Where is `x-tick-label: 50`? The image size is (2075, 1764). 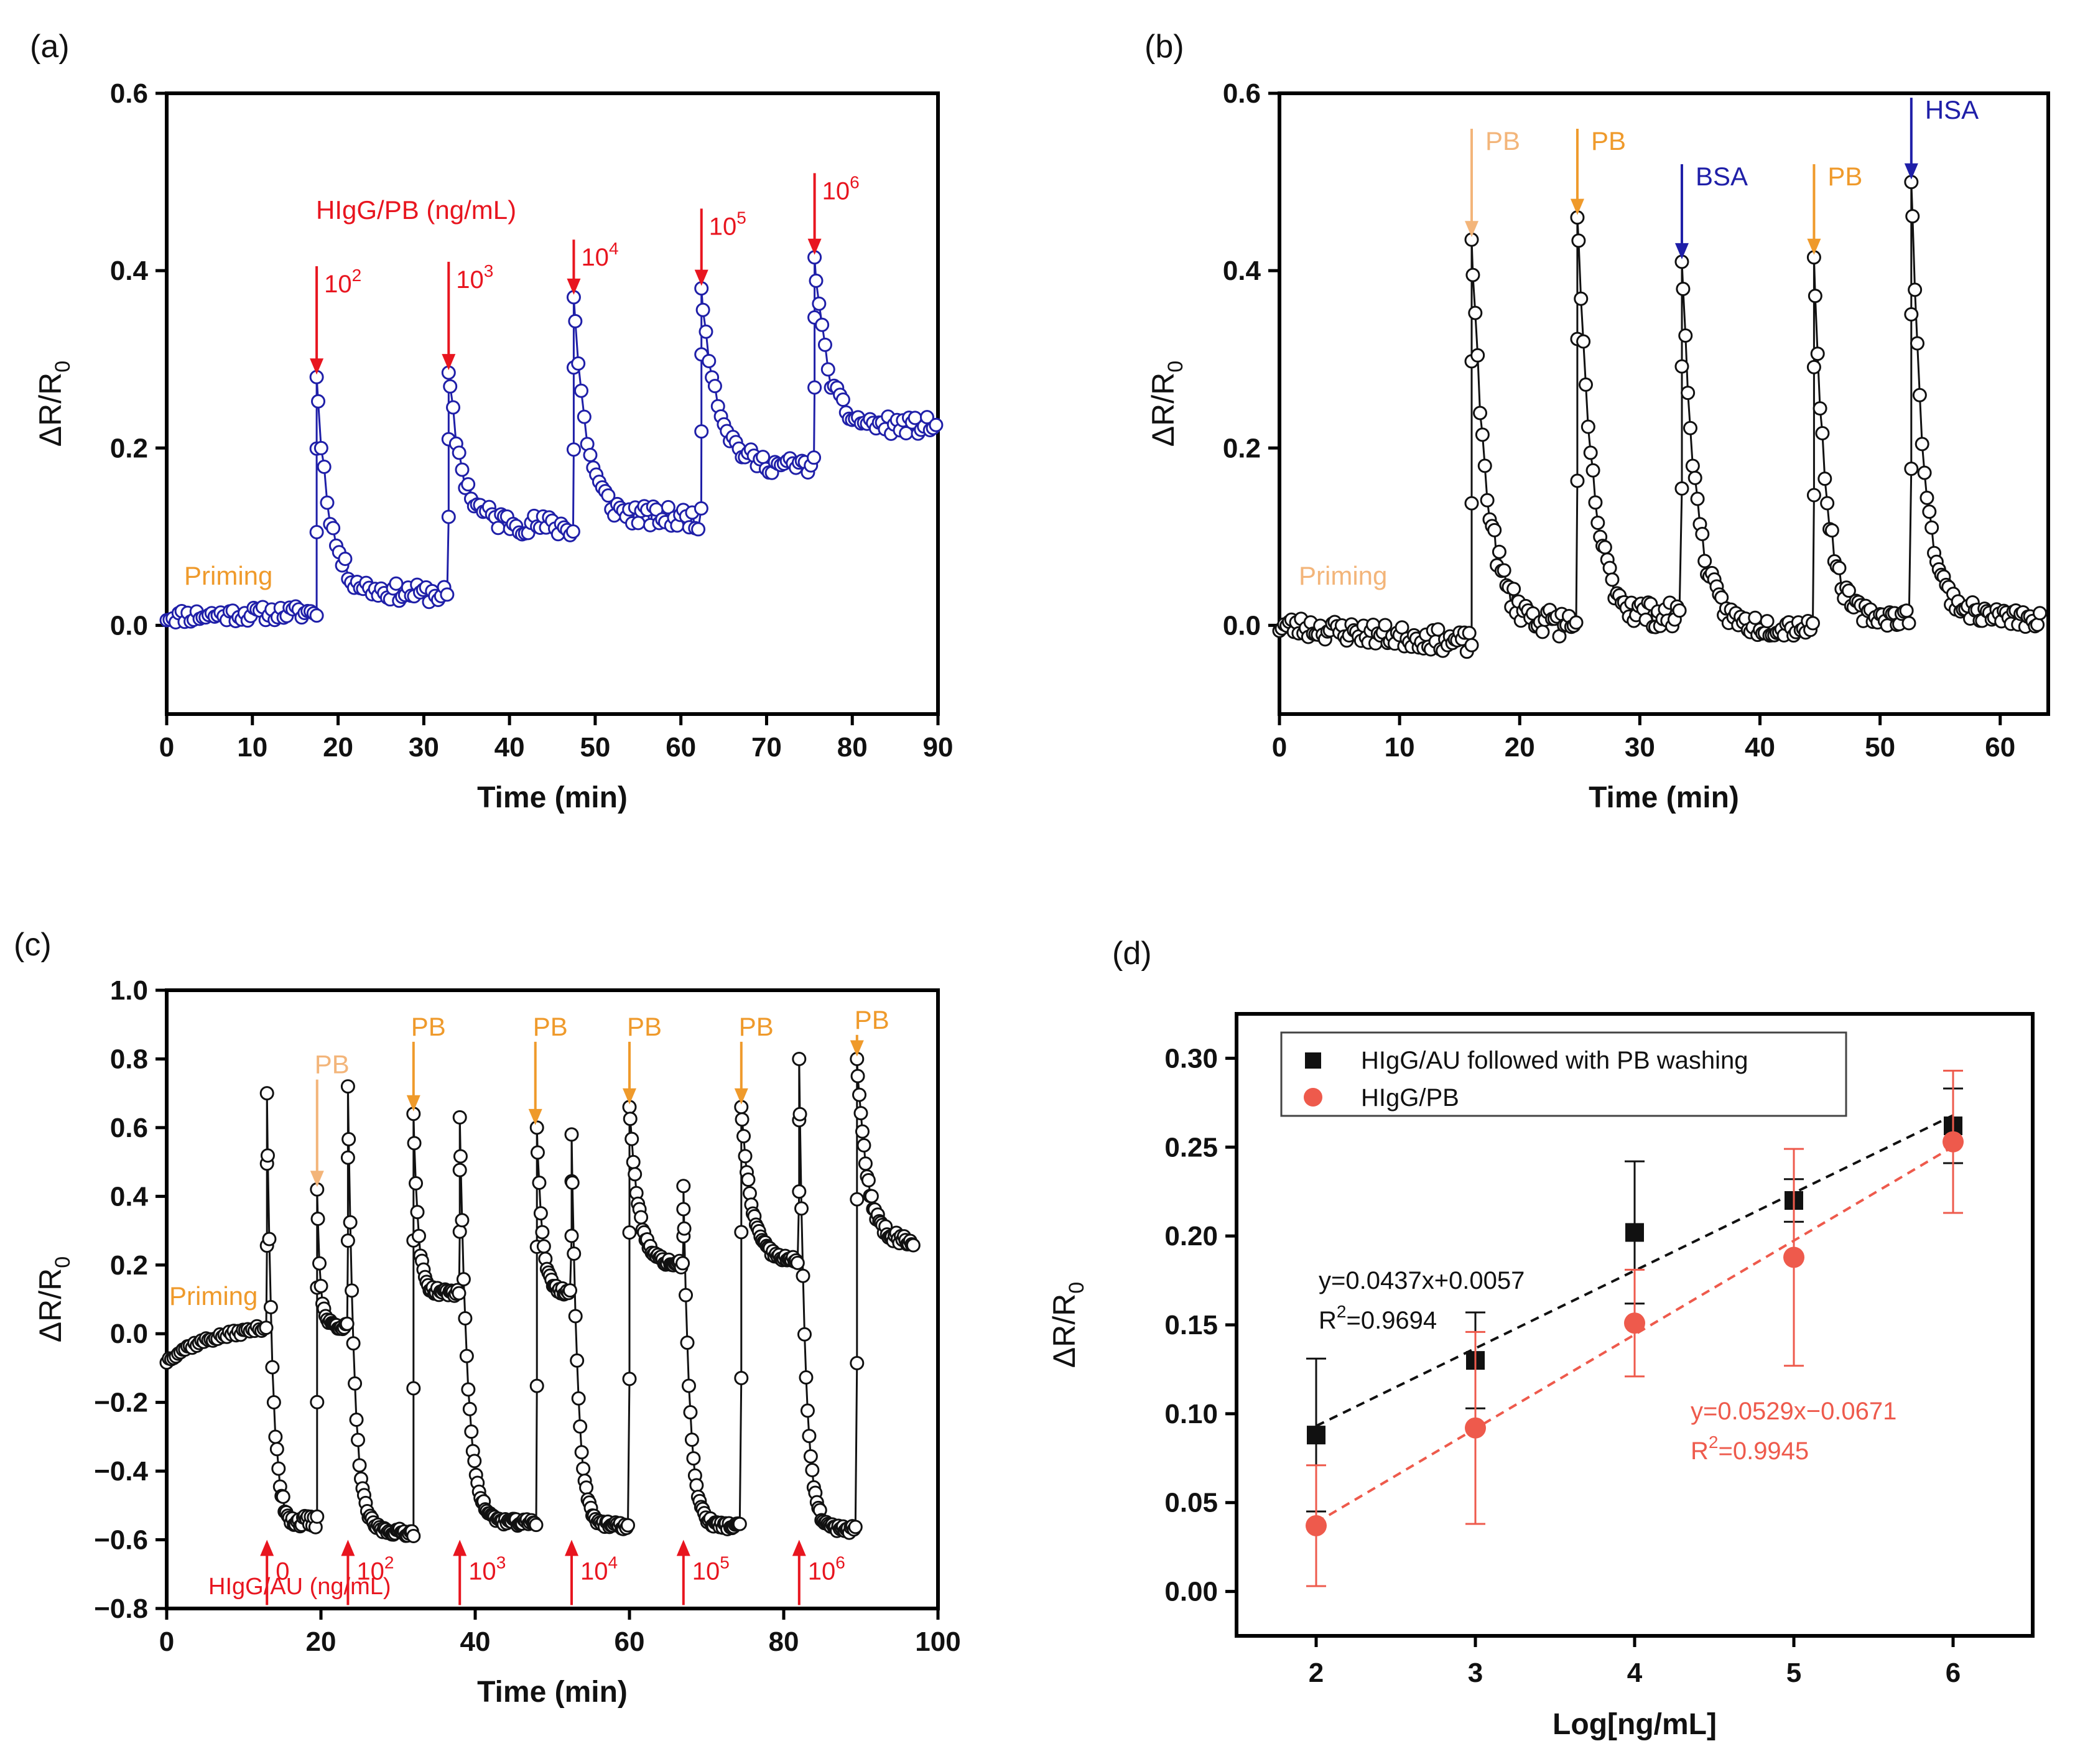 x-tick-label: 50 is located at coordinates (595, 747).